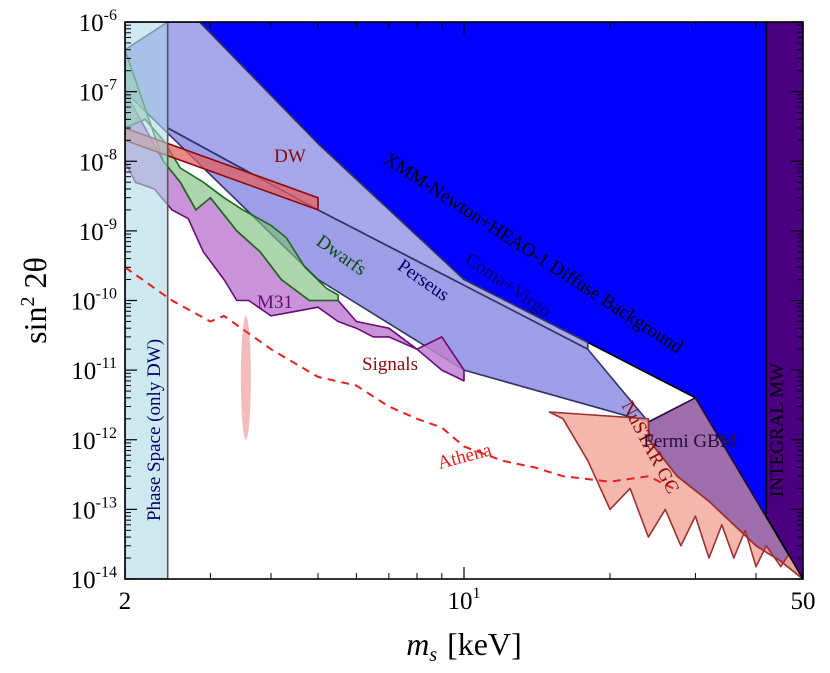  I want to click on y-tick-label: 10⁻⁸, so click(98, 161).